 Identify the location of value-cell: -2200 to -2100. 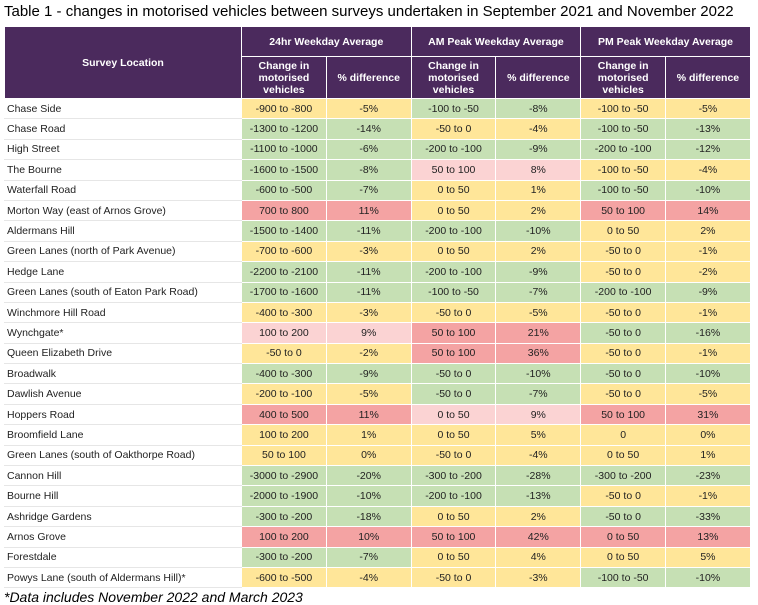
(284, 272).